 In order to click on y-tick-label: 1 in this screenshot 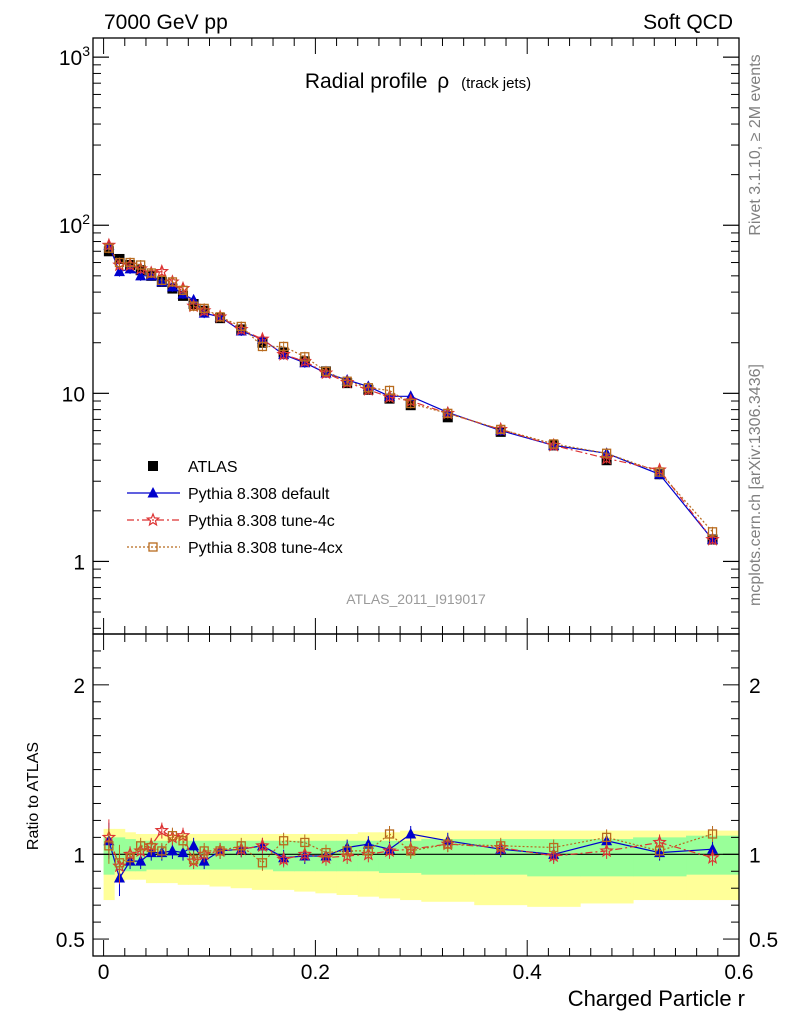, I will do `click(79, 562)`.